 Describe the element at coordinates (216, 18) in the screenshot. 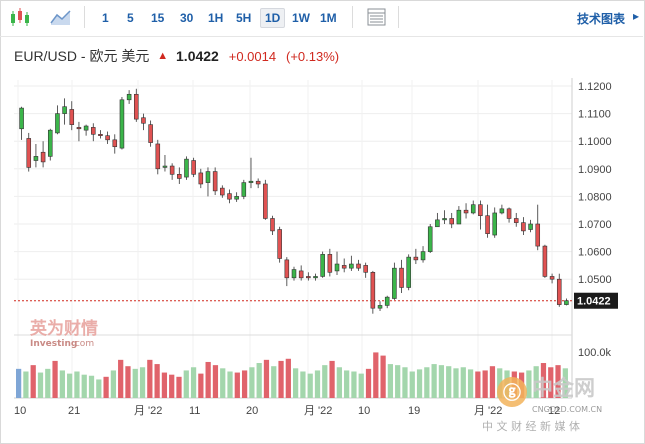

I see `timeframe-1h: 1H` at that location.